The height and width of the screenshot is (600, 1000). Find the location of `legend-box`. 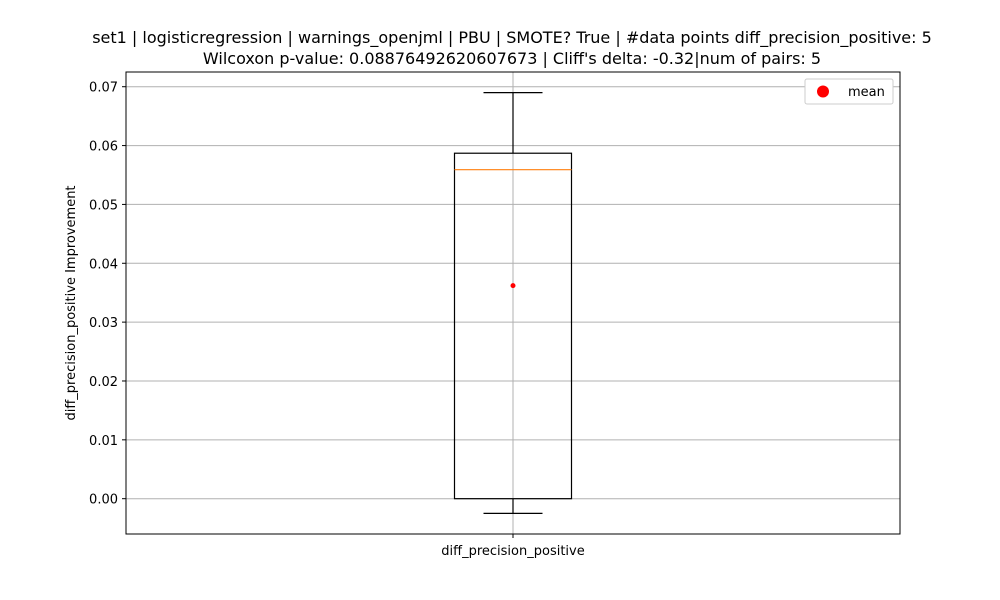

legend-box is located at coordinates (849, 91).